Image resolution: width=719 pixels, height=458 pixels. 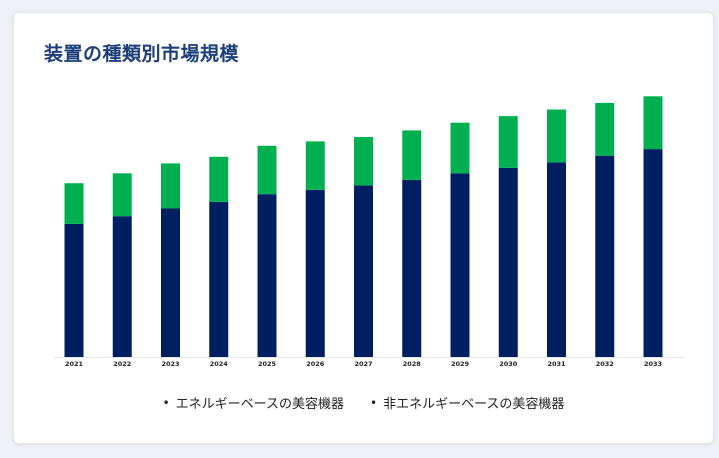 What do you see at coordinates (508, 262) in the screenshot?
I see `bar-segment-energy-2030` at bounding box center [508, 262].